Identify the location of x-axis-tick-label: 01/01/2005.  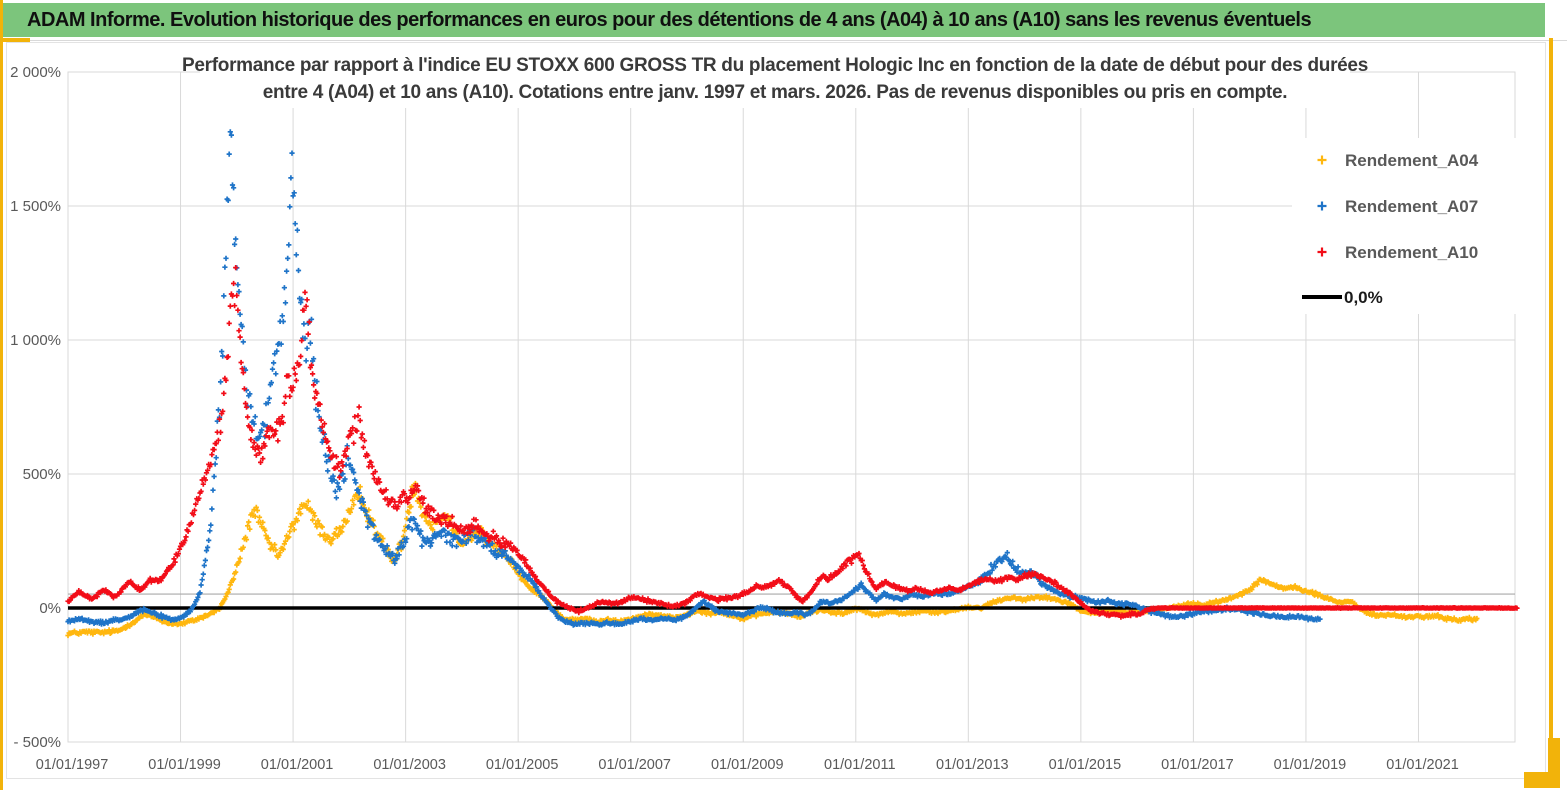
(522, 765).